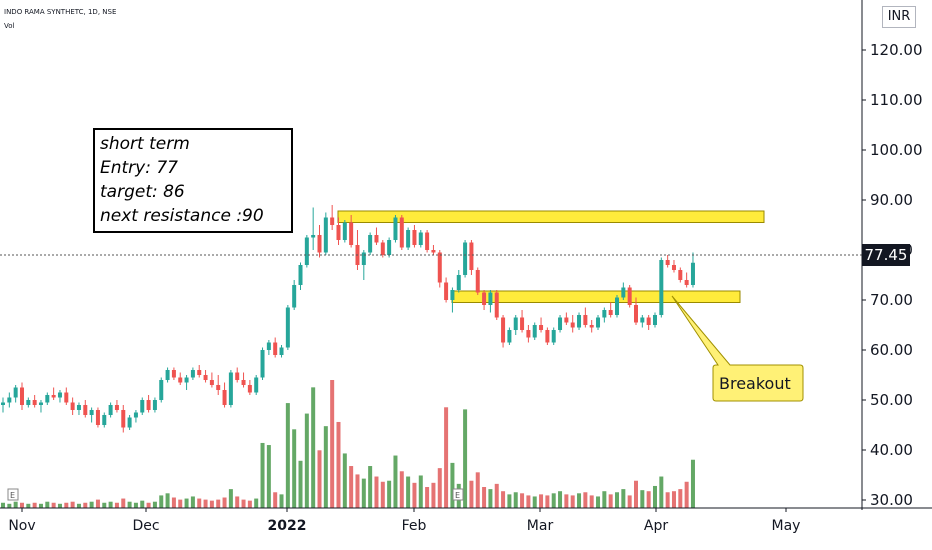 Image resolution: width=932 pixels, height=550 pixels. Describe the element at coordinates (896, 150) in the screenshot. I see `price-tick-label: 100.00` at that location.